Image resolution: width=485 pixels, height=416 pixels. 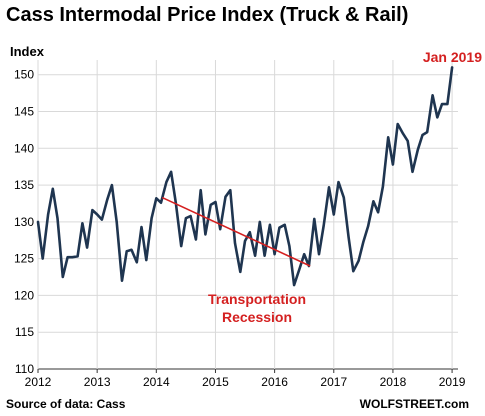 What do you see at coordinates (24, 185) in the screenshot?
I see `y-tick-label: 135` at bounding box center [24, 185].